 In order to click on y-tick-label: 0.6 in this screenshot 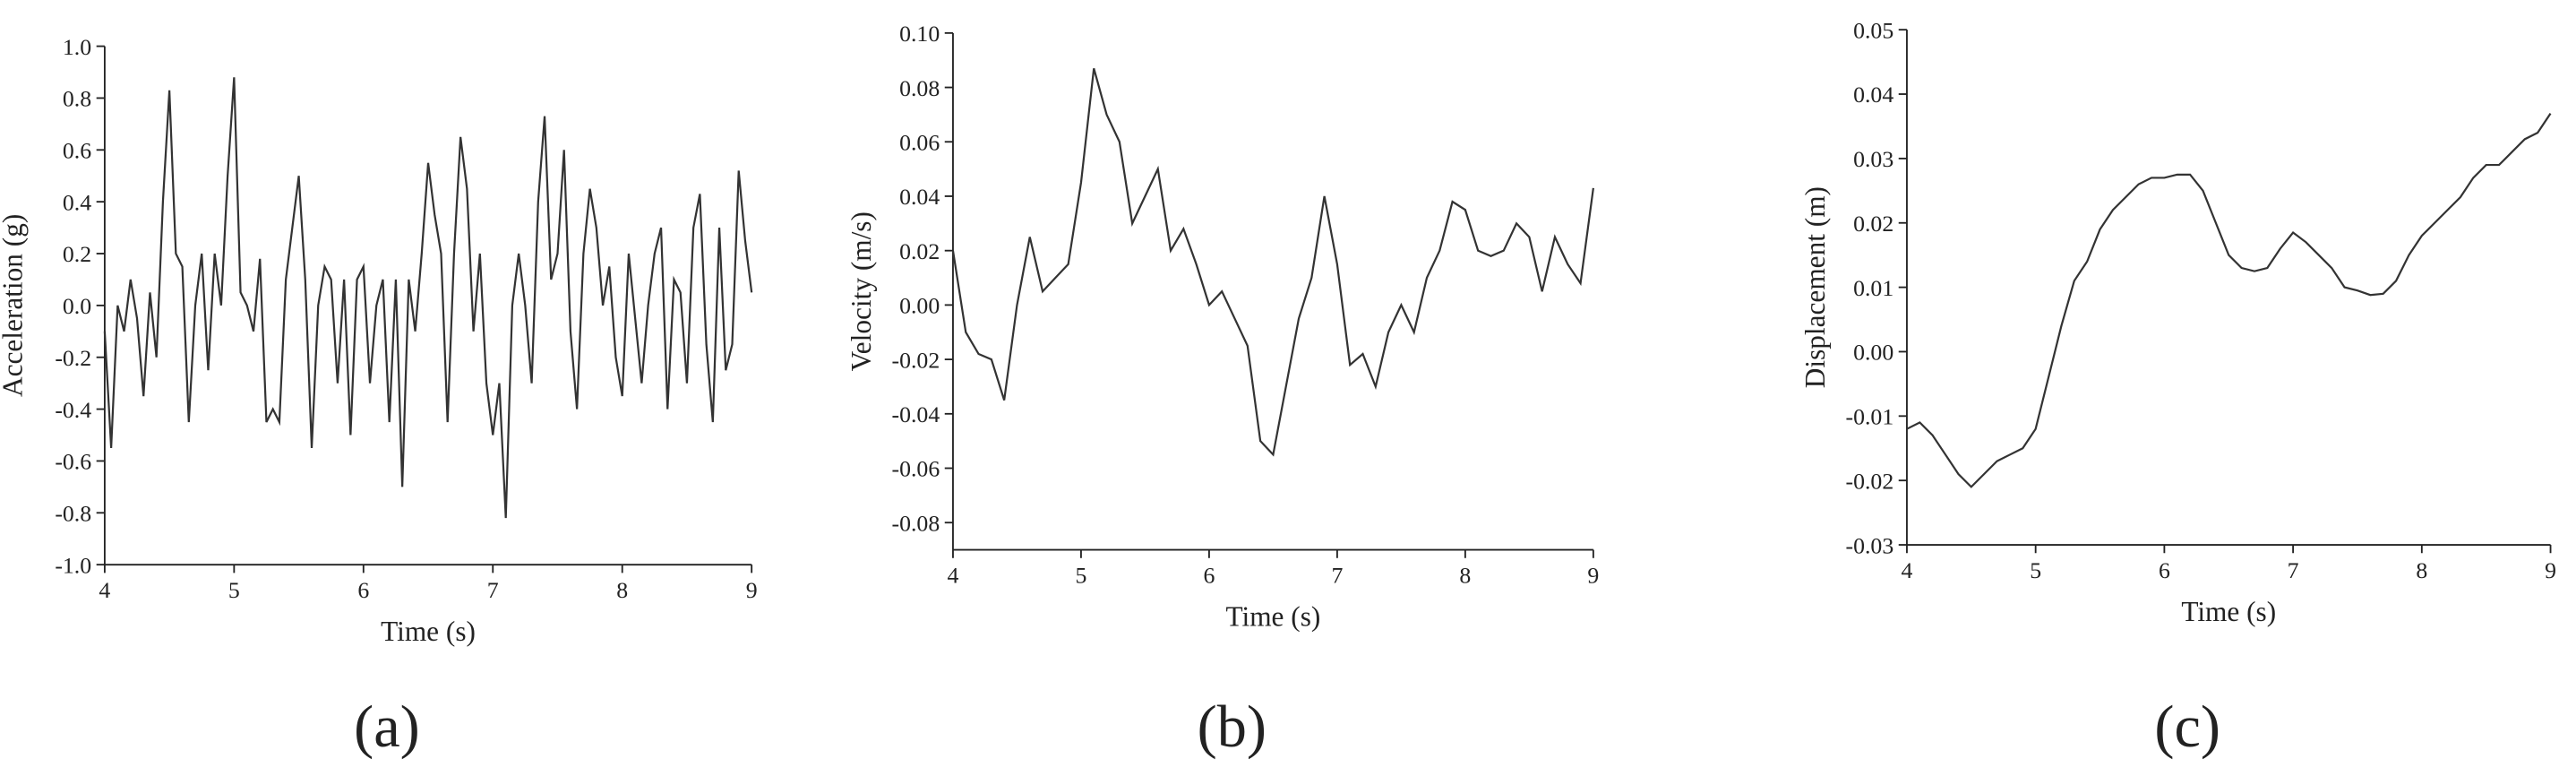, I will do `click(77, 151)`.